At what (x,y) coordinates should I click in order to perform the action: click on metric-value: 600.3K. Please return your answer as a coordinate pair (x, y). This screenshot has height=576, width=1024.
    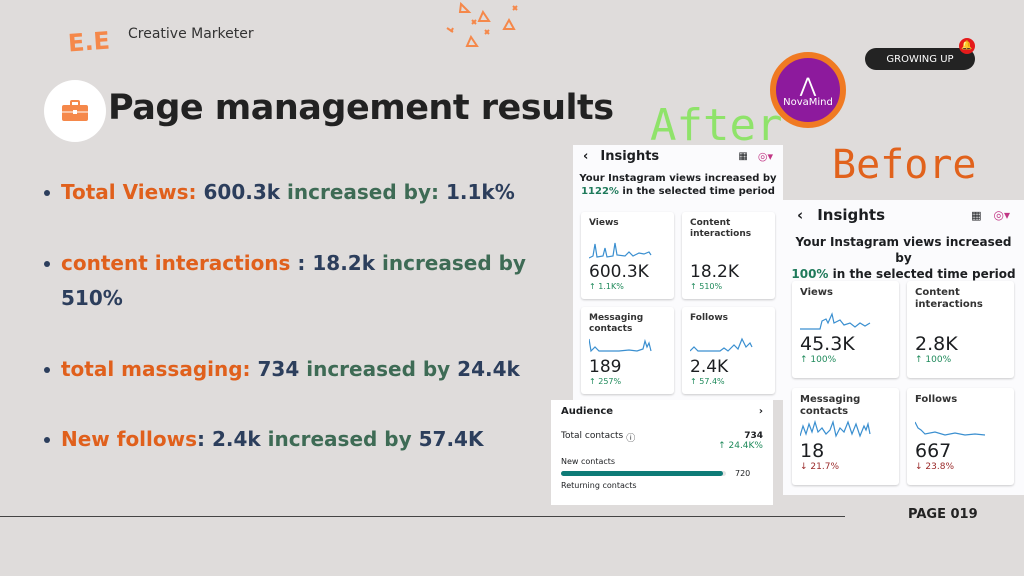
    Looking at the image, I should click on (619, 271).